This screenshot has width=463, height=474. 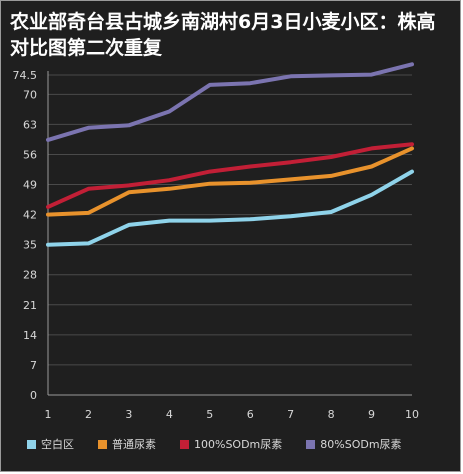 I want to click on x-tick-label: 5, so click(x=209, y=414).